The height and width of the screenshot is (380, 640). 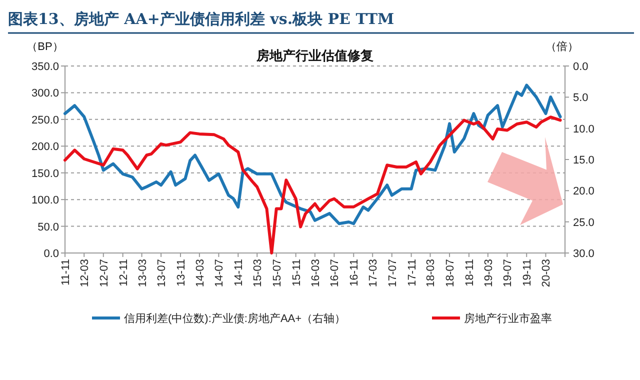 I want to click on y-axis-title: （BP）, so click(x=45, y=47).